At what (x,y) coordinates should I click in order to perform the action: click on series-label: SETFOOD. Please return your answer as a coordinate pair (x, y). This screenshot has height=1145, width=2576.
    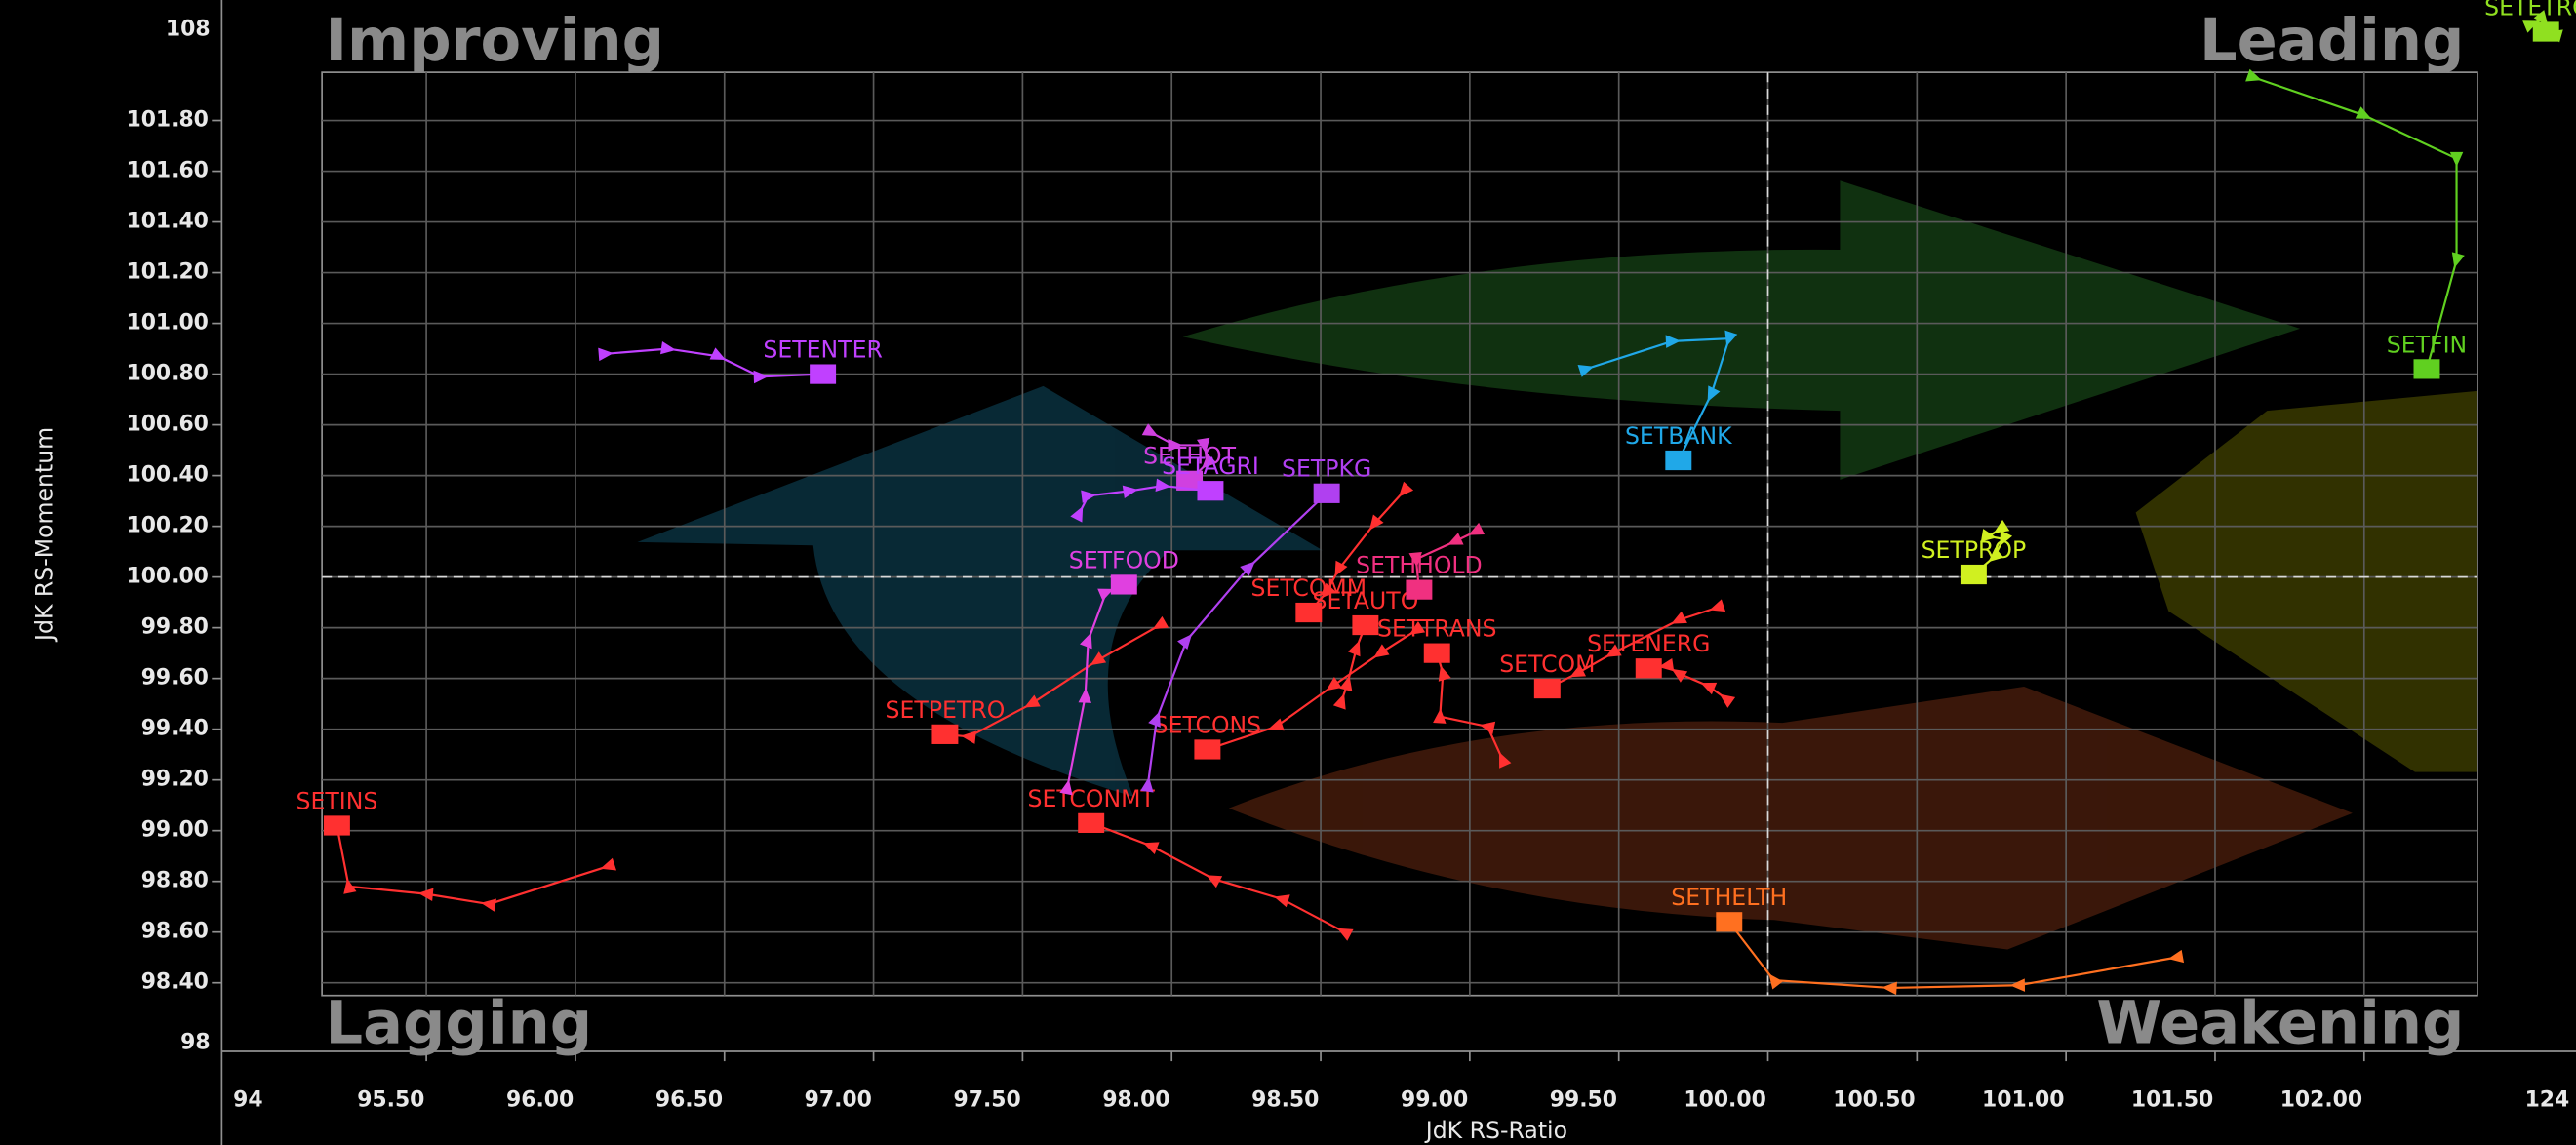
    Looking at the image, I should click on (1124, 559).